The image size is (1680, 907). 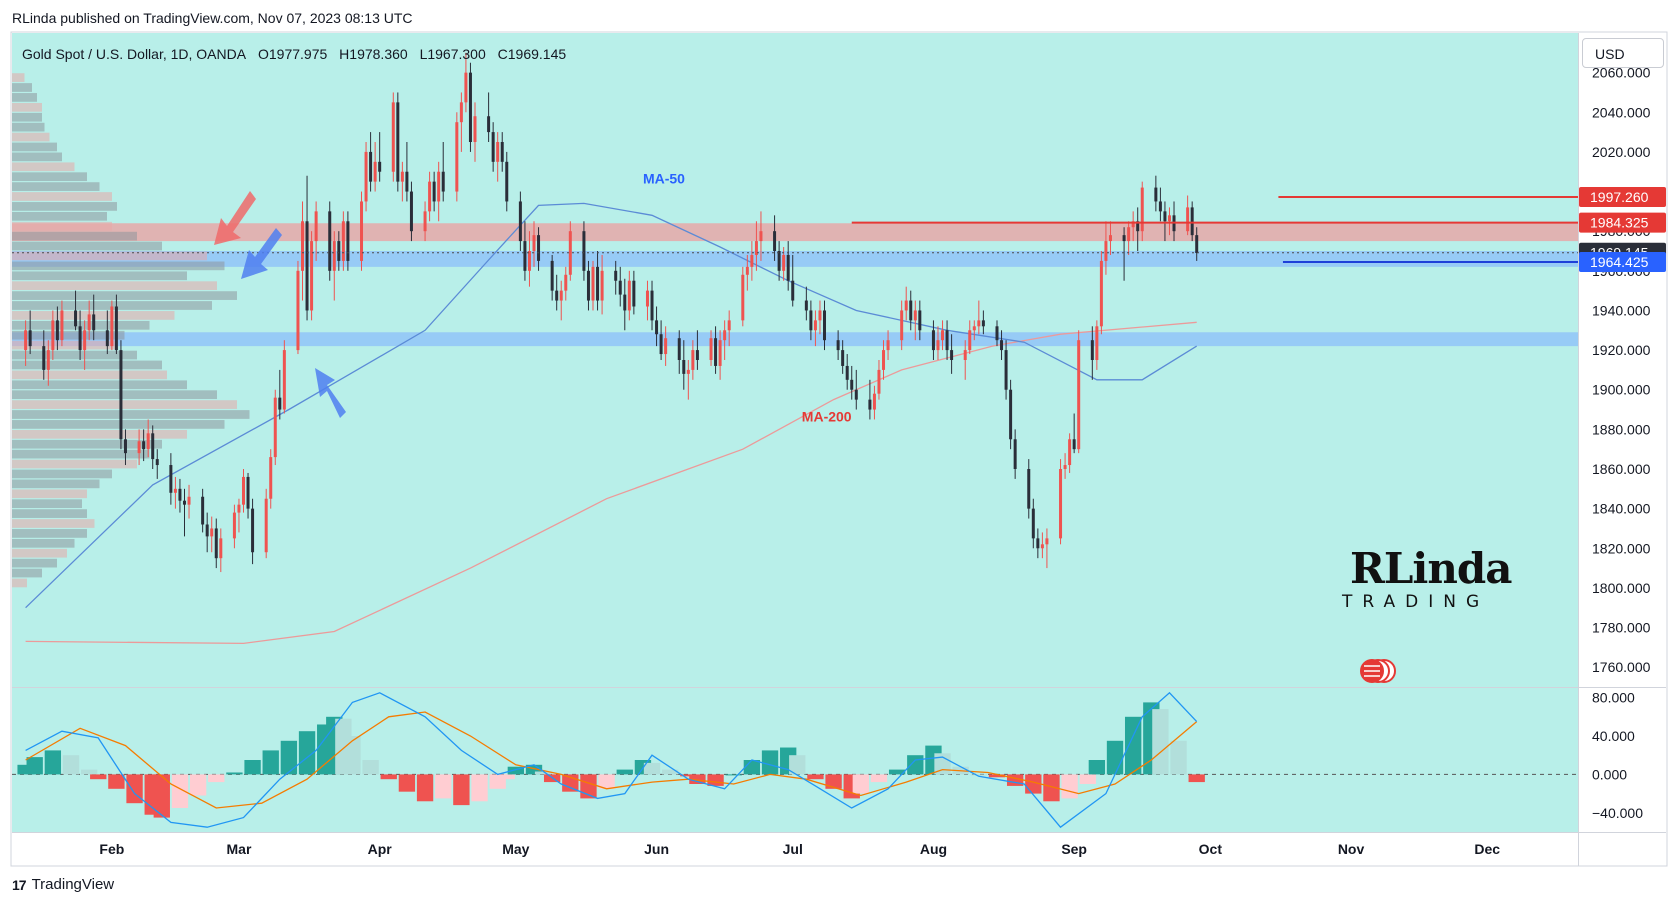 What do you see at coordinates (1621, 152) in the screenshot?
I see `price-tick-label: 2020.000` at bounding box center [1621, 152].